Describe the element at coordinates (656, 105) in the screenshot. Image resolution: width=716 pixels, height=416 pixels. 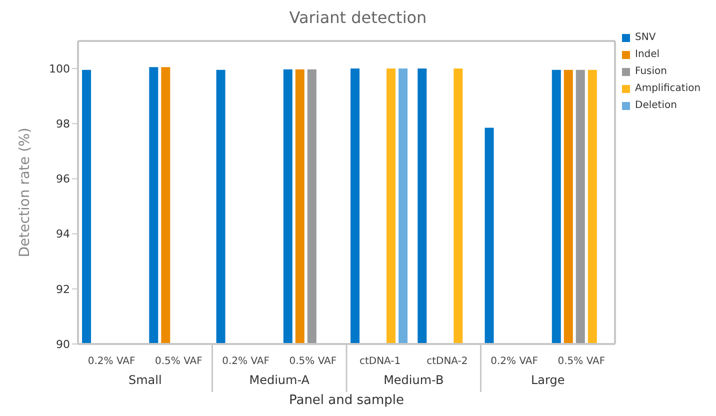
I see `legend-label: Deletion` at that location.